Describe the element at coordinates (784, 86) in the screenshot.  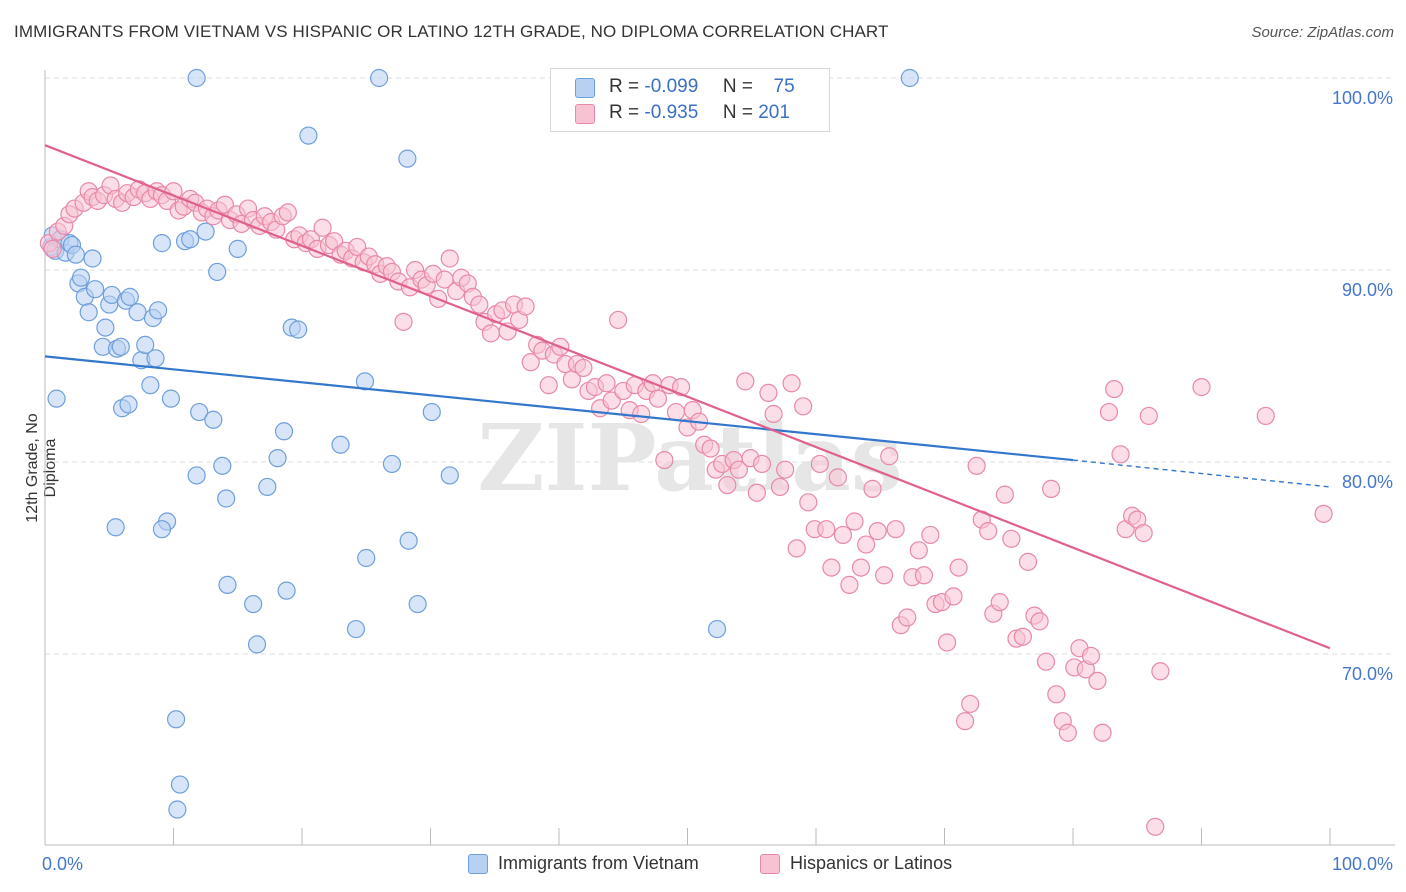
I see `legend-n-value: 75` at that location.